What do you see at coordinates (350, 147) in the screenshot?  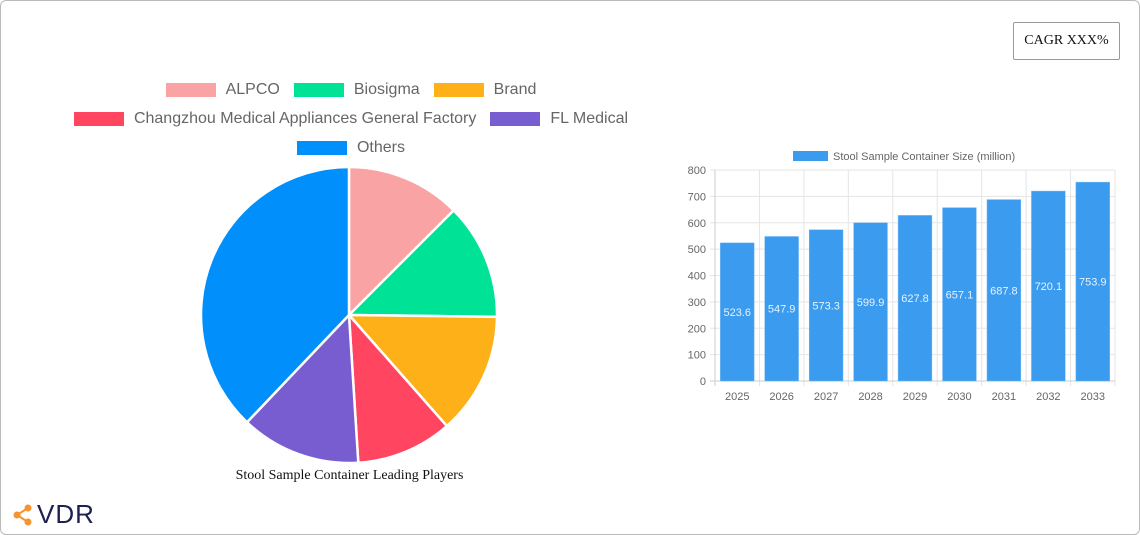 I see `legend-item-others: Others` at bounding box center [350, 147].